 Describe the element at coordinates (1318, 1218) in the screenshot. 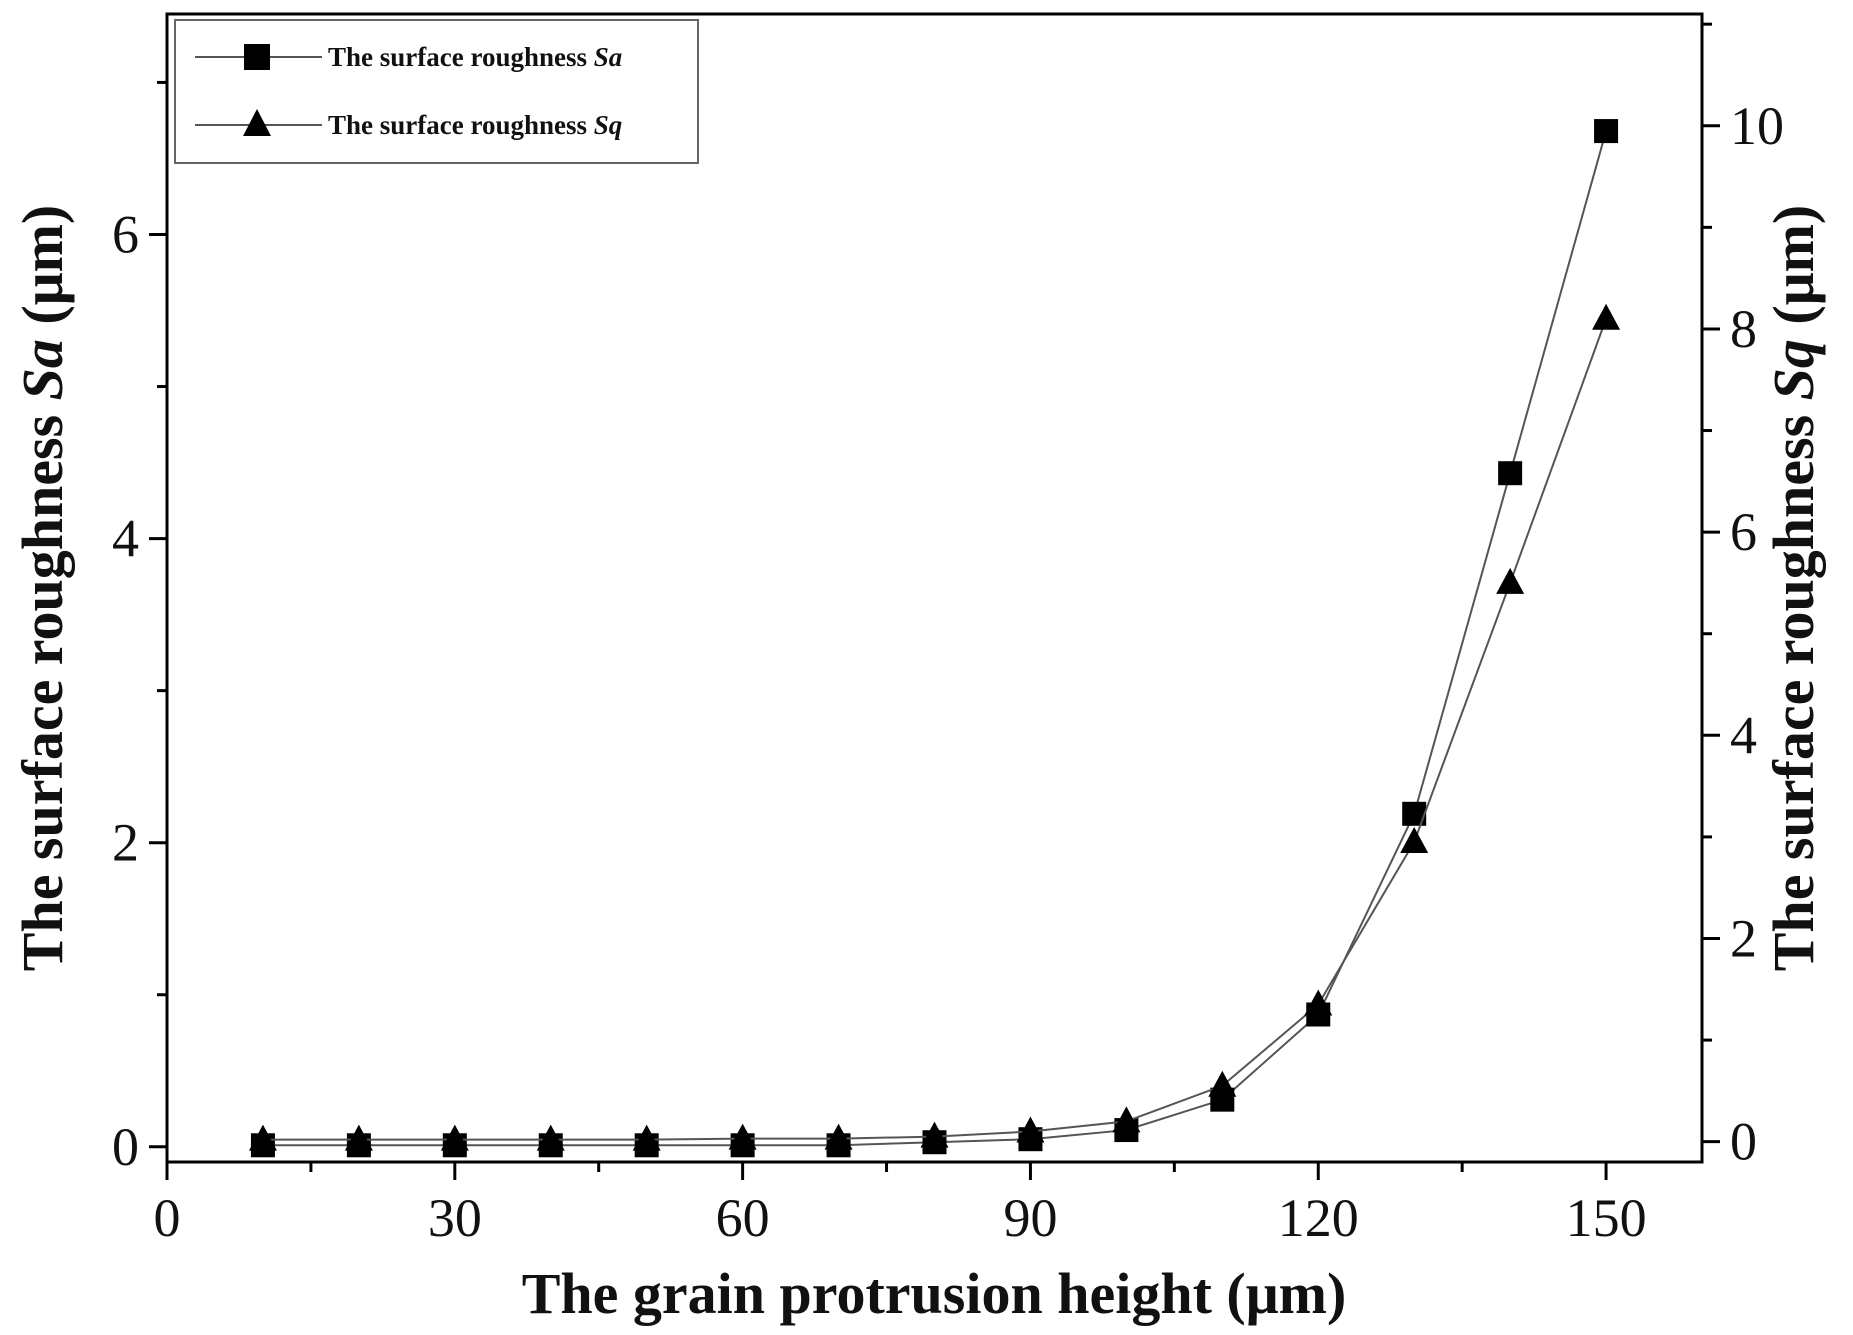

I see `x-tick-label: 120` at that location.